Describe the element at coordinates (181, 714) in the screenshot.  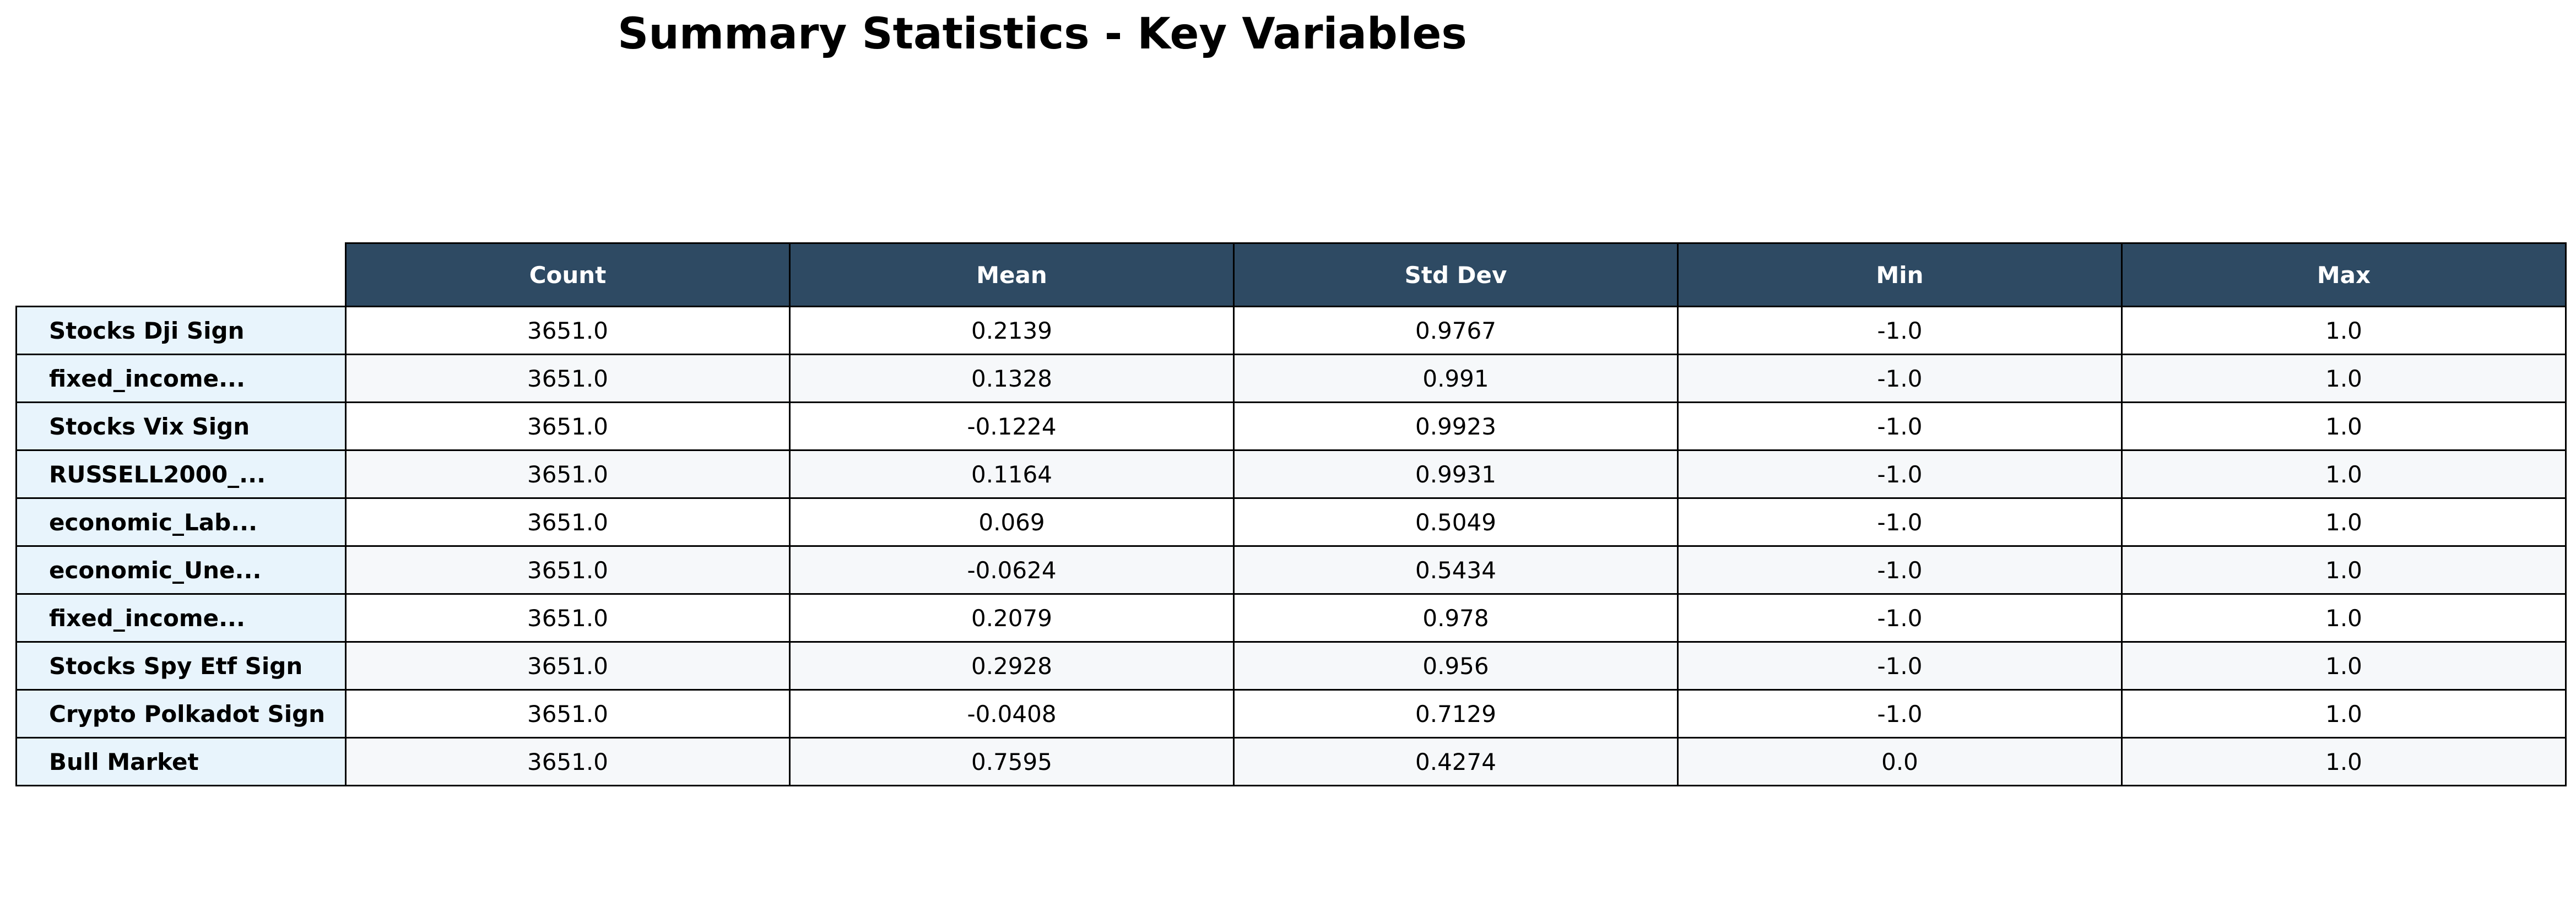
I see `row-label: Crypto Polkadot Sign` at that location.